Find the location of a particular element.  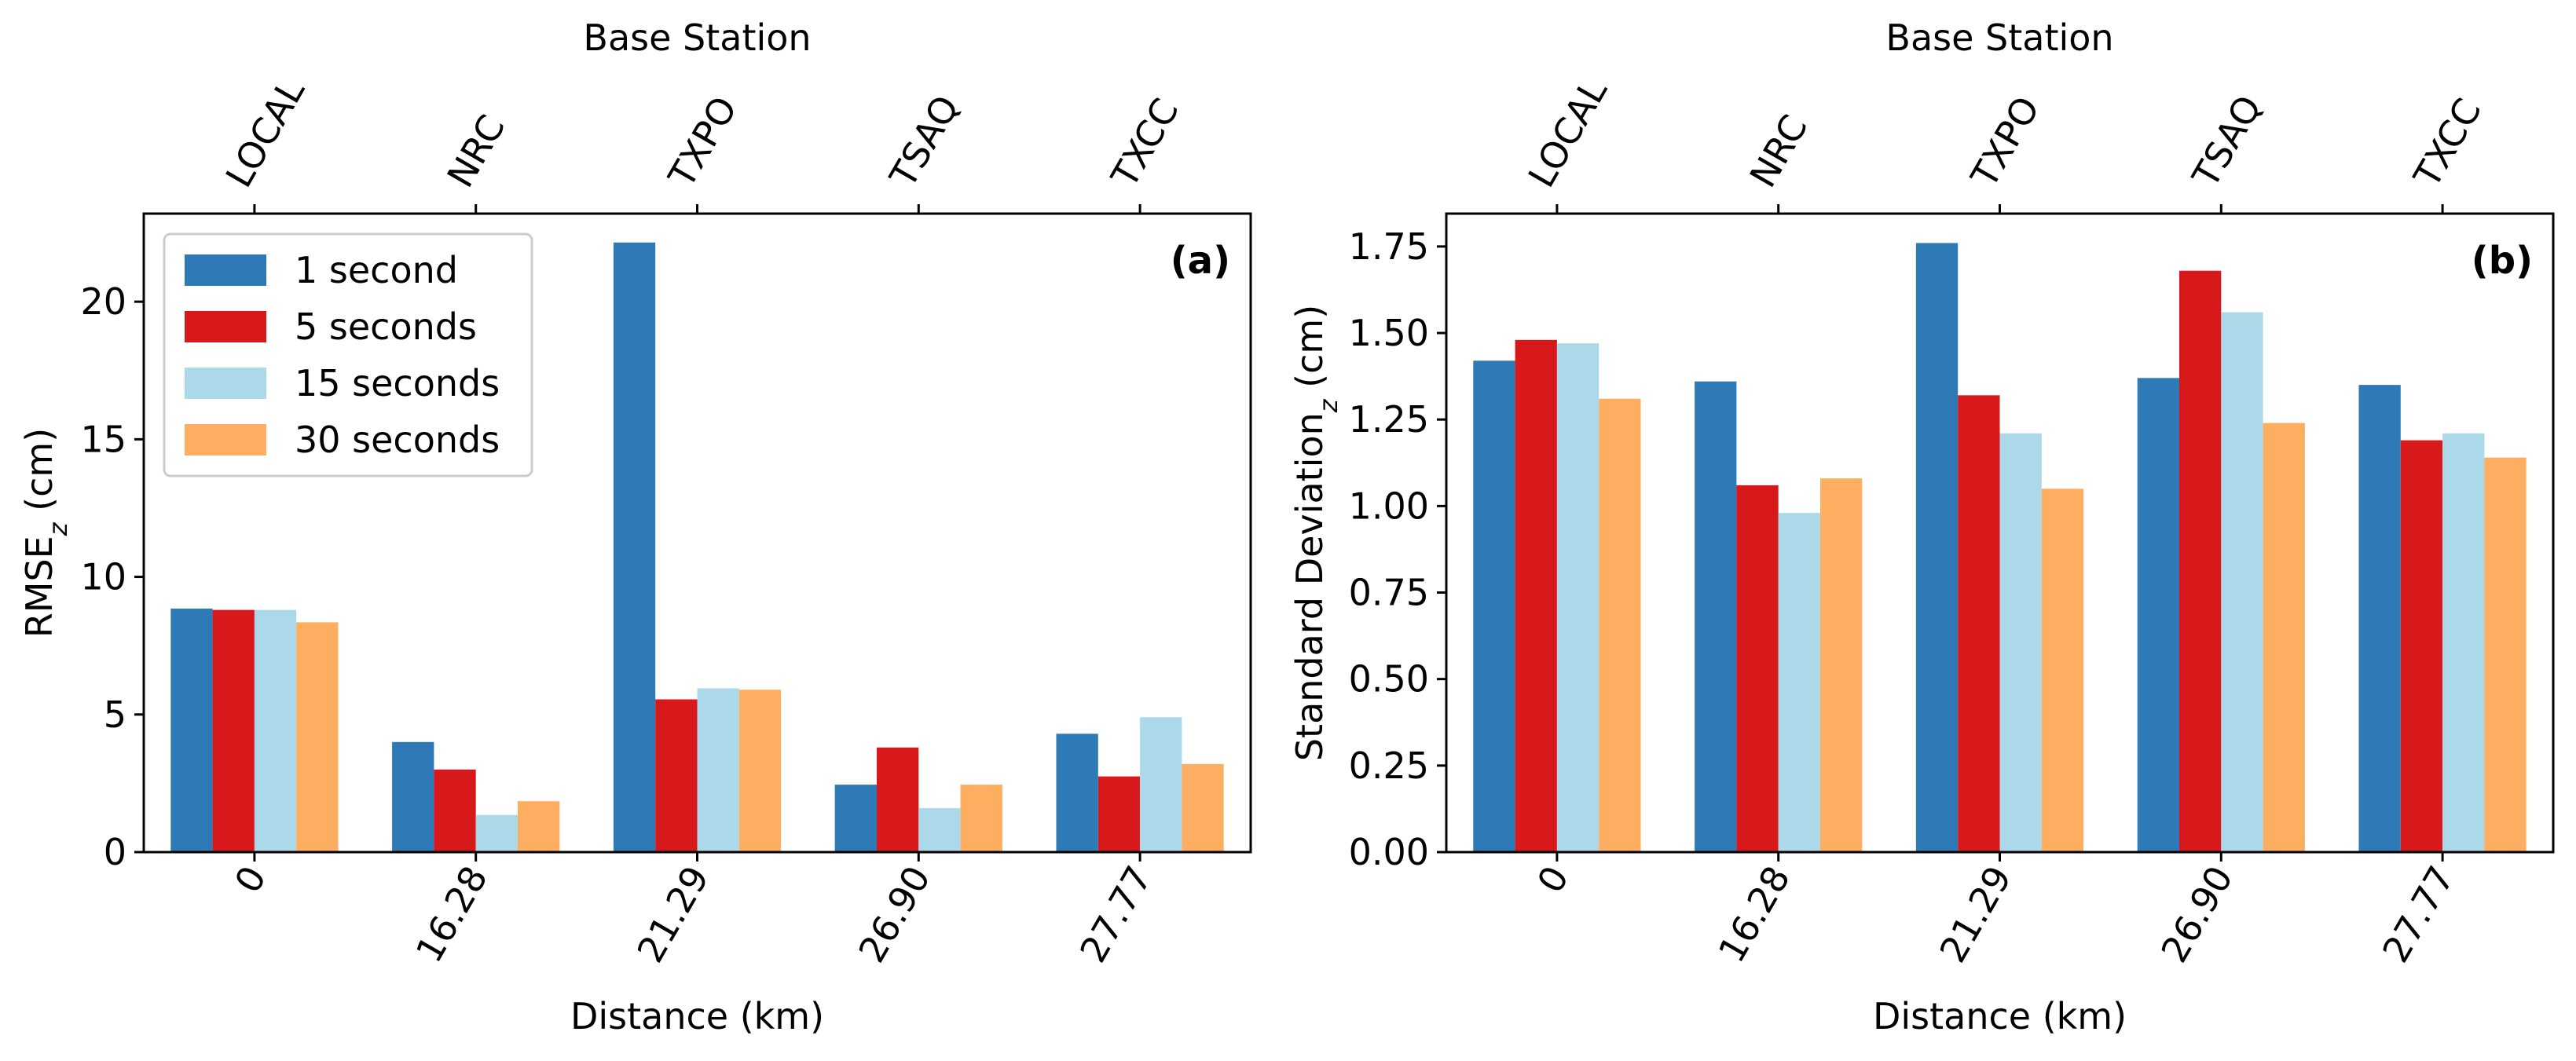

legend-swatch-15-seconds is located at coordinates (225, 383).